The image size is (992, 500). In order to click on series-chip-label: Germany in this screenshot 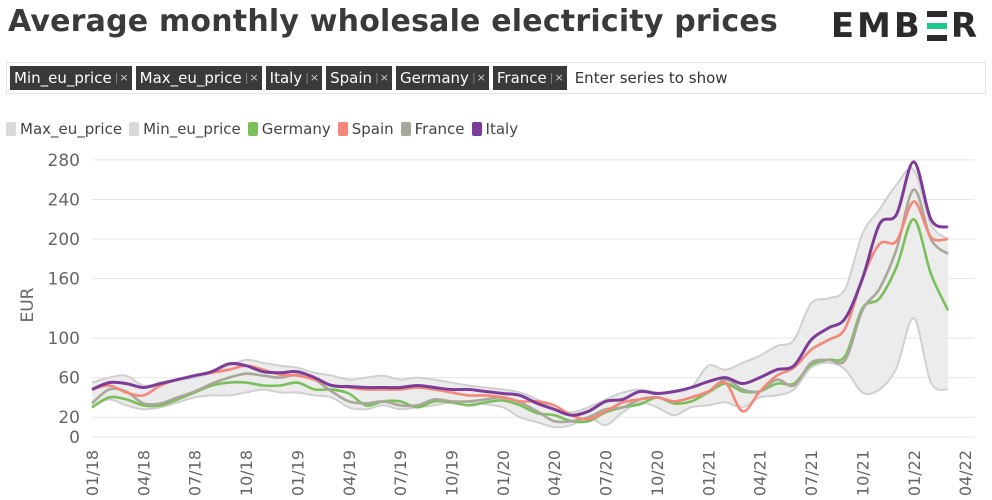, I will do `click(434, 78)`.